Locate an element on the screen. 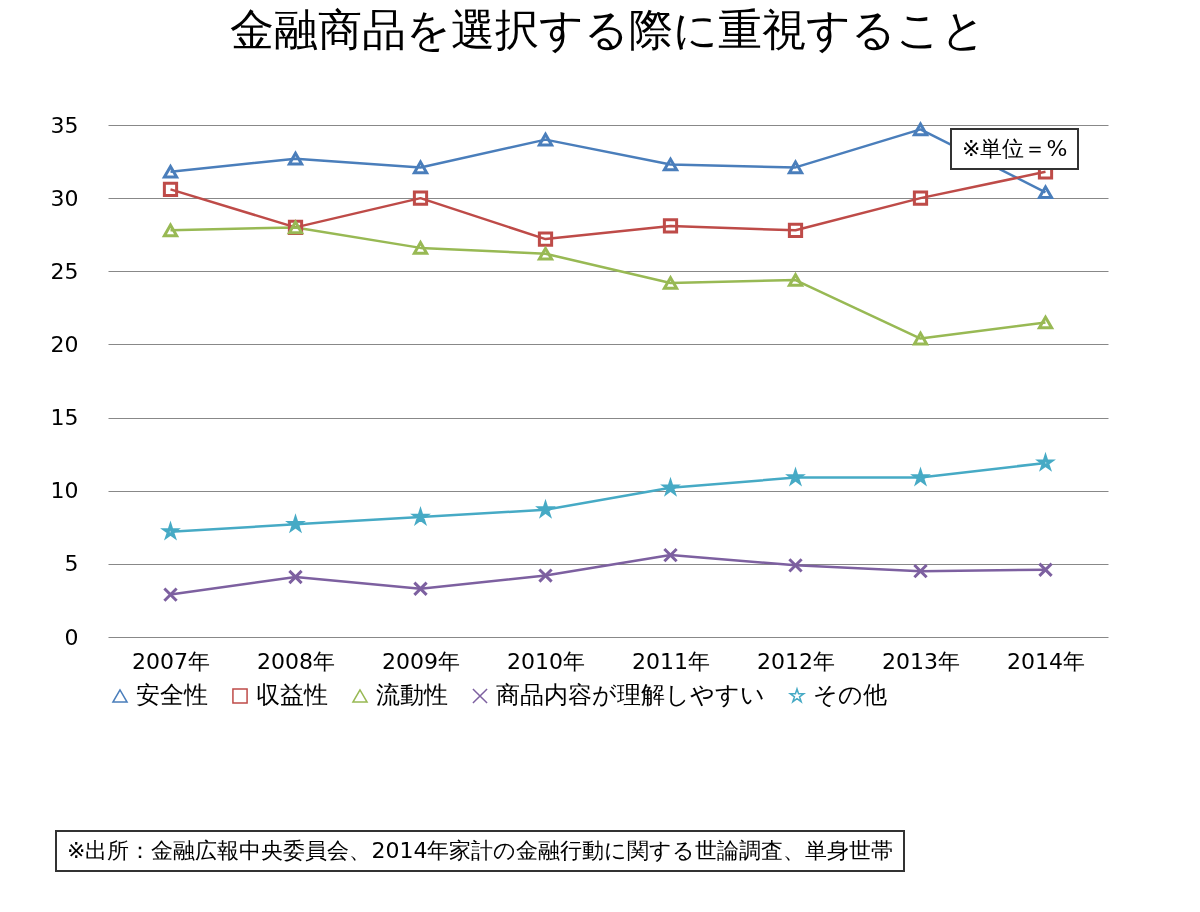 This screenshot has height=912, width=1200. x-tick-label: 2014年 is located at coordinates (1046, 661).